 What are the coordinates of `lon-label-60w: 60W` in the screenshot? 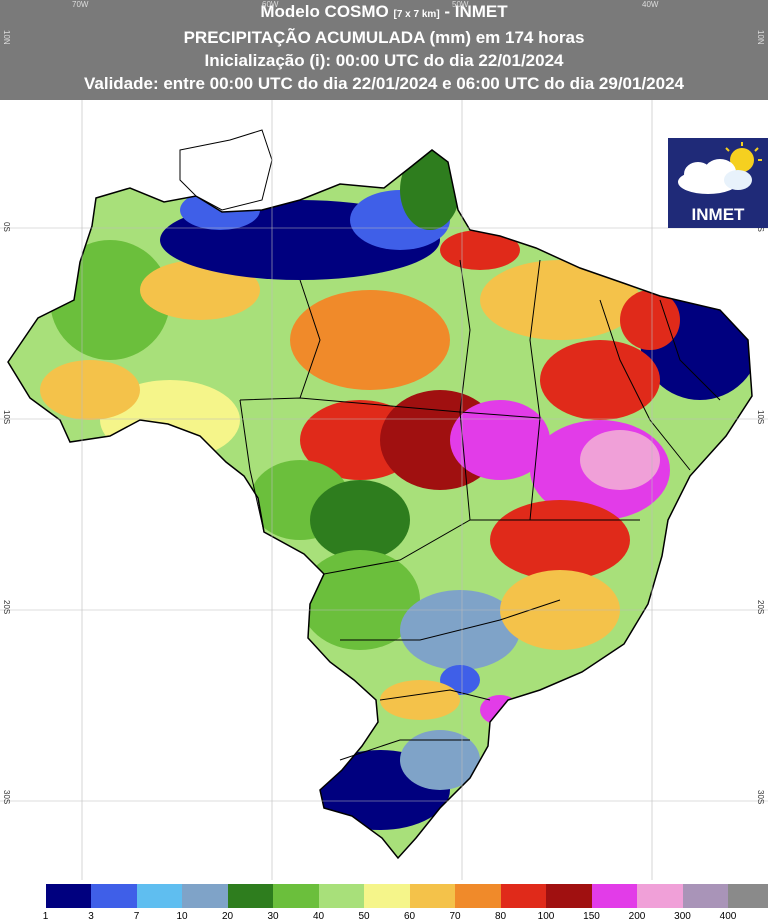 It's located at (270, 4).